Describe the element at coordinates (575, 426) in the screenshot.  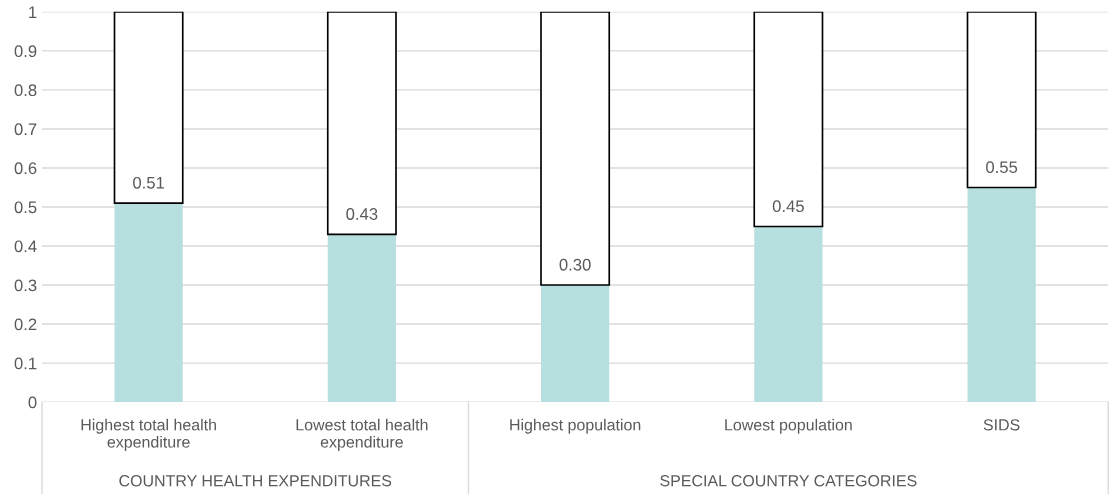
I see `x-tick-label: Highest population` at that location.